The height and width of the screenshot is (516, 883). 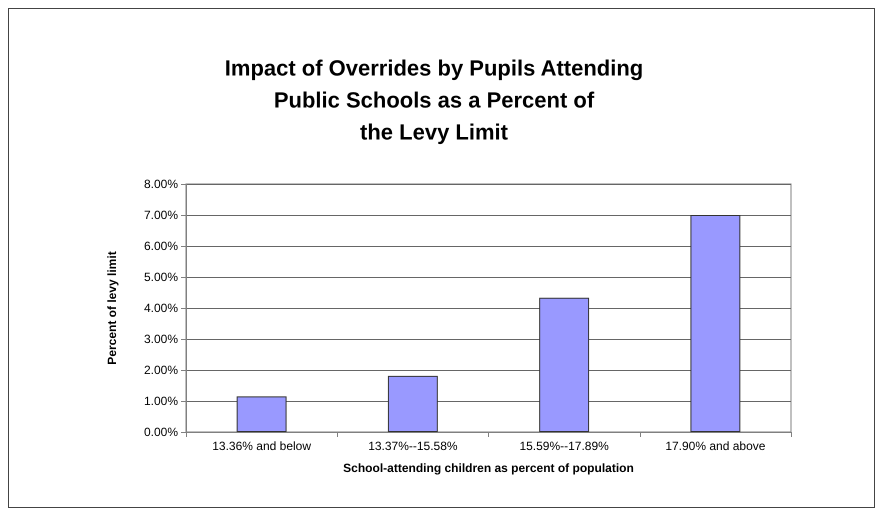 I want to click on y-axis-title: Percent of levy limit, so click(x=112, y=308).